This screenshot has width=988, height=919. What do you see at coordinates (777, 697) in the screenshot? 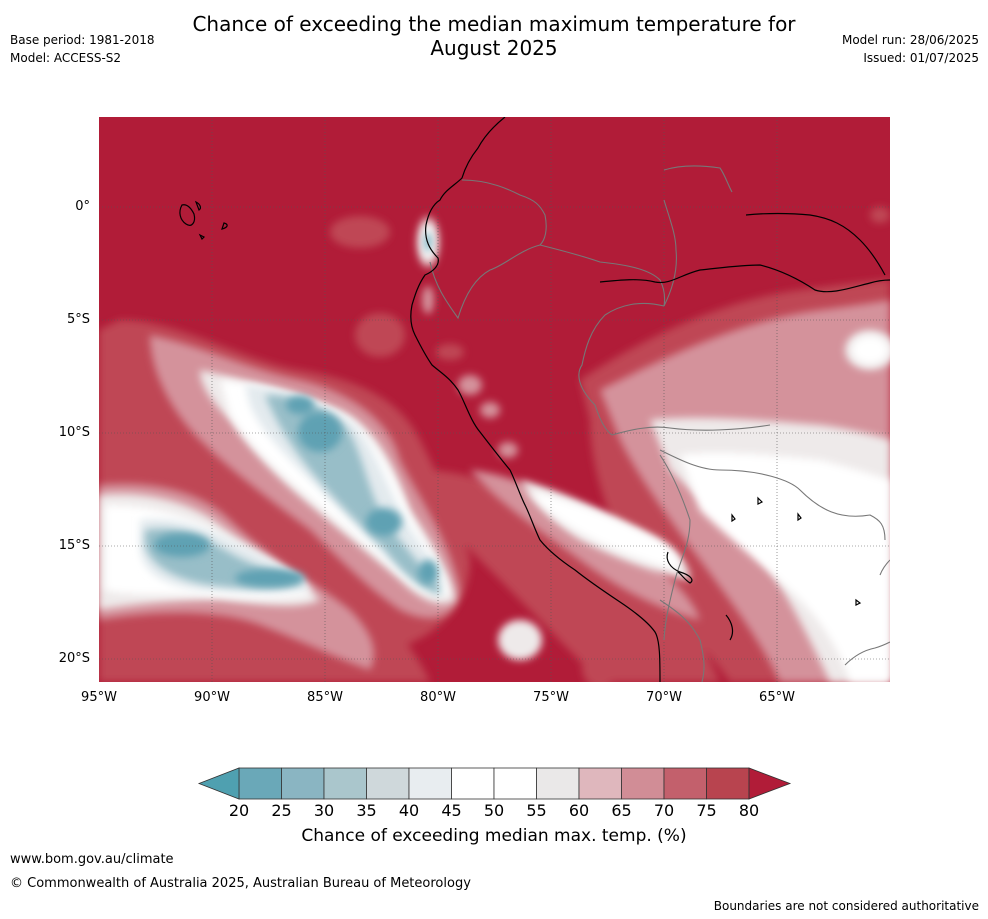
I see `lon-label-65w: 65°W` at bounding box center [777, 697].